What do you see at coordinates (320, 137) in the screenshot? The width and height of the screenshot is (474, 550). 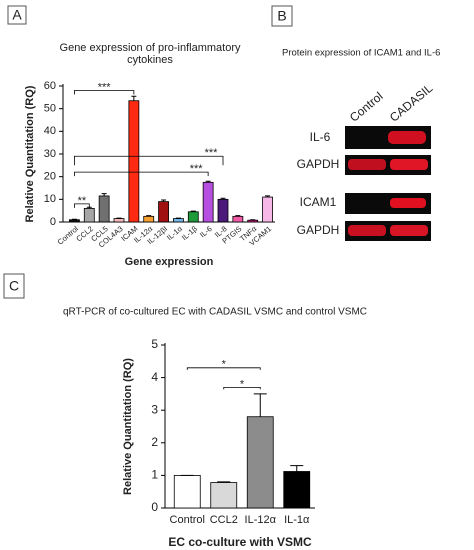 I see `row-label: IL-6` at bounding box center [320, 137].